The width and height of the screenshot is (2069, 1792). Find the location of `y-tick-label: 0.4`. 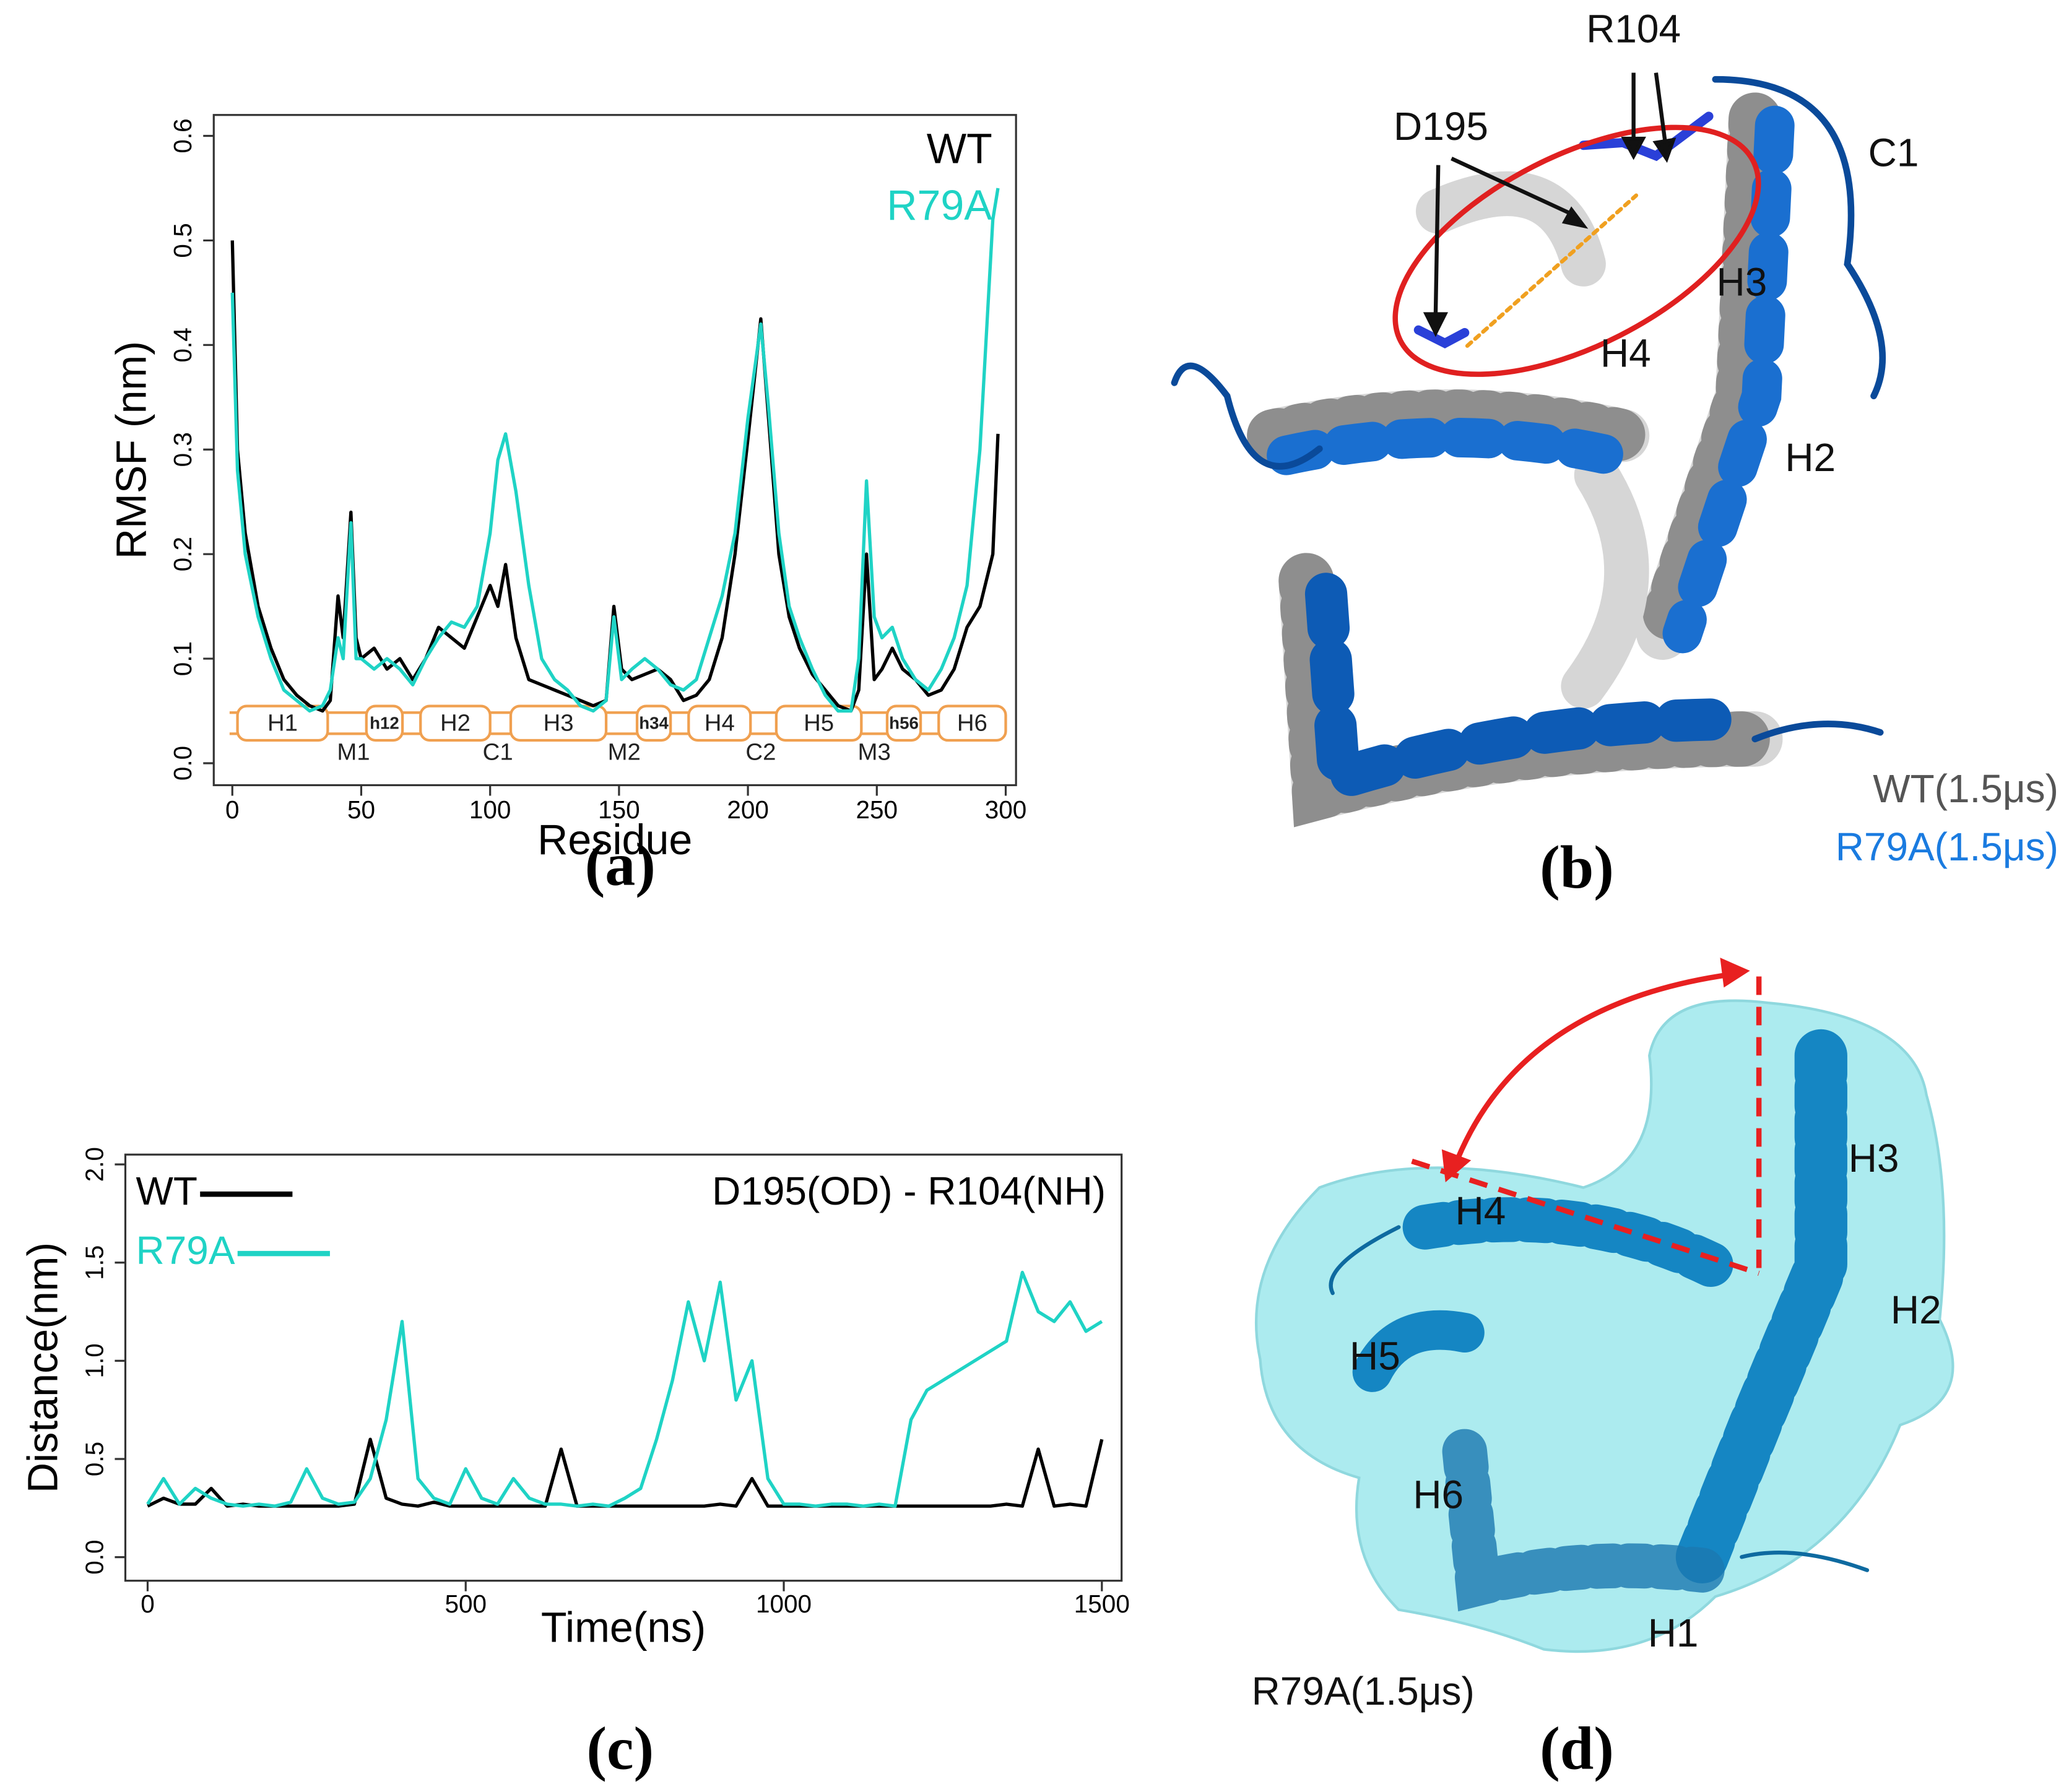

y-tick-label: 0.4 is located at coordinates (182, 344).